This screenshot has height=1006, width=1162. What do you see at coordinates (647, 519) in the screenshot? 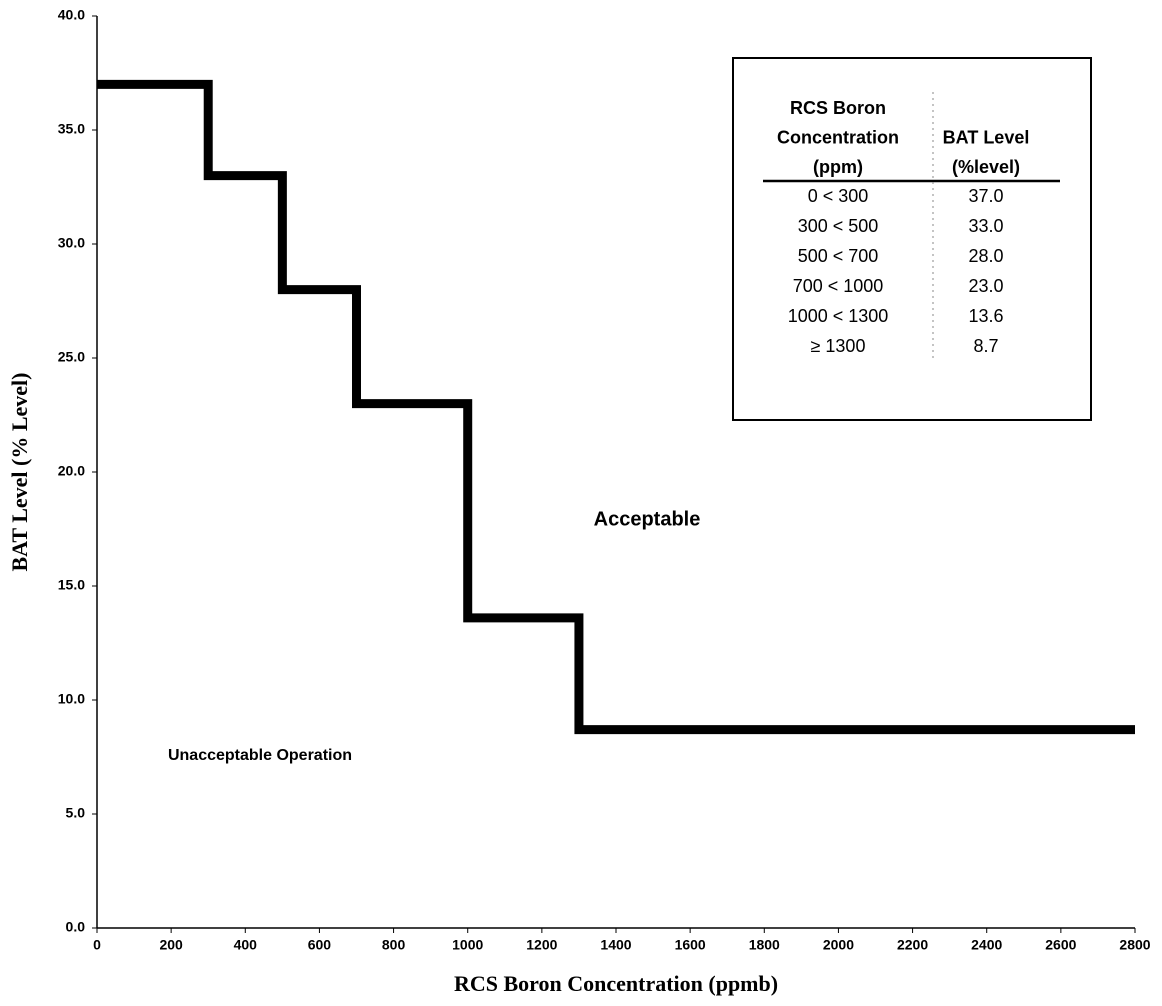
I see `annotation: Acceptable` at bounding box center [647, 519].